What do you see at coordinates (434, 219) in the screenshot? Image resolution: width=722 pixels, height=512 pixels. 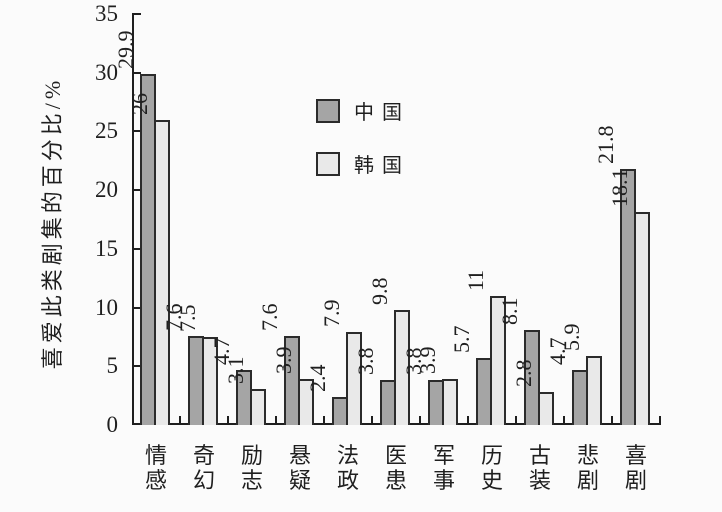 I see `bar-group-7: 3.8 3.9` at bounding box center [434, 219].